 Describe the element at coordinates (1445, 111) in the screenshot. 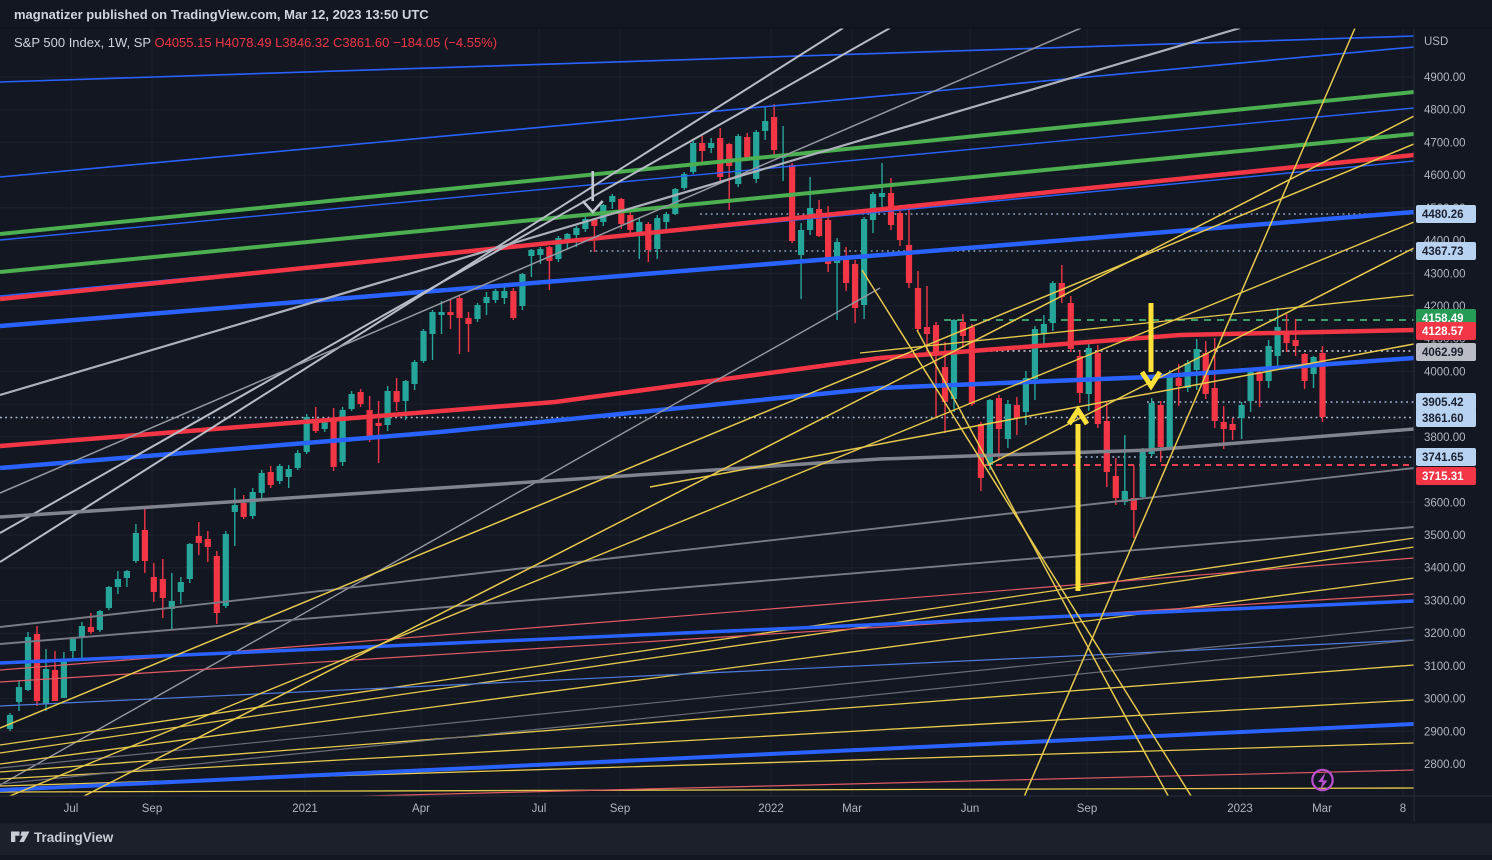

I see `svg-text: 4800.00` at that location.